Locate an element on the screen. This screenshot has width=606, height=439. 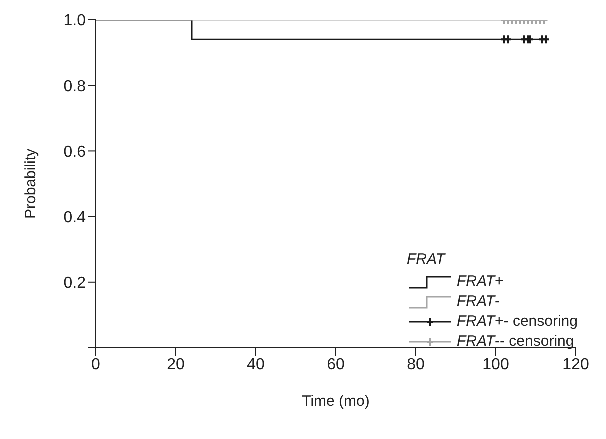
x-tick-label: 120 is located at coordinates (576, 365).